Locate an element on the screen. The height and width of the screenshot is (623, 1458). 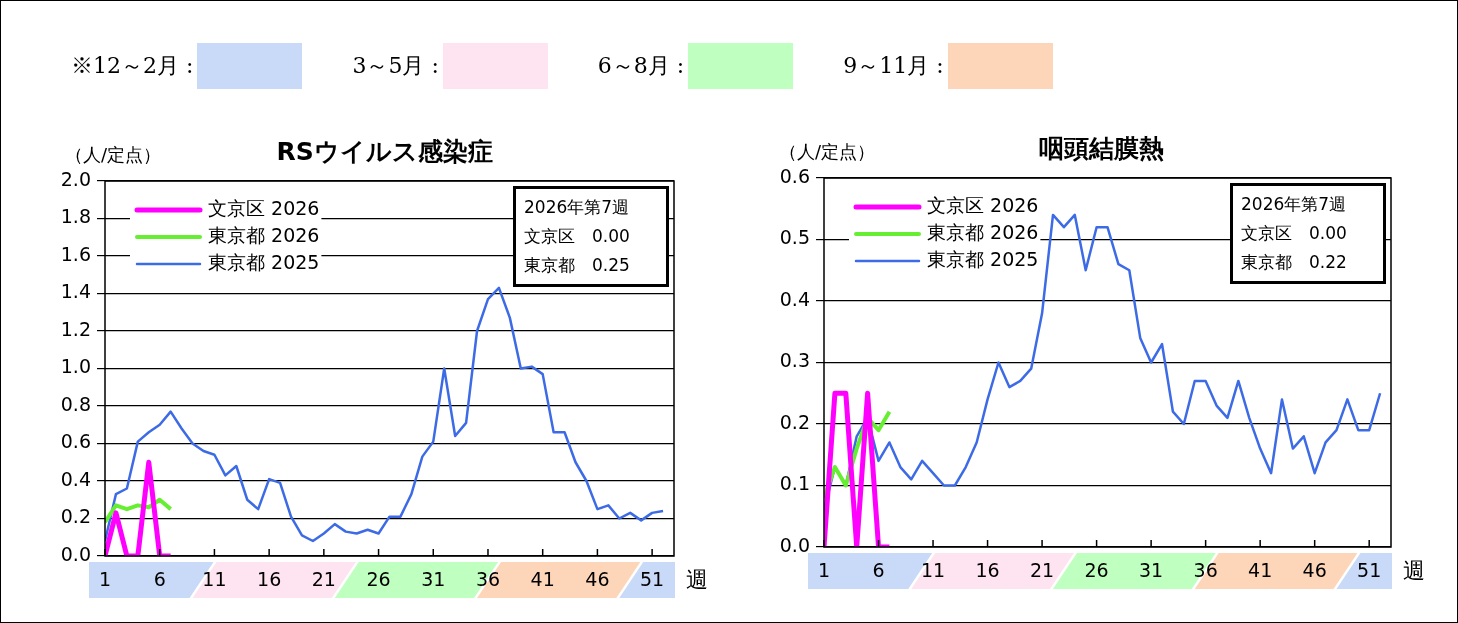
y-tick-label: 1.4 is located at coordinates (75, 291).